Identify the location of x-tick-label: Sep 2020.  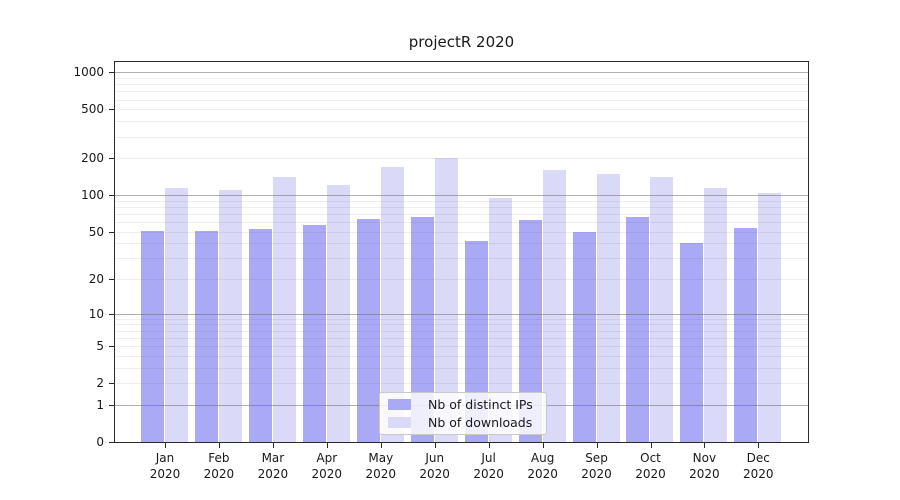
(596, 466).